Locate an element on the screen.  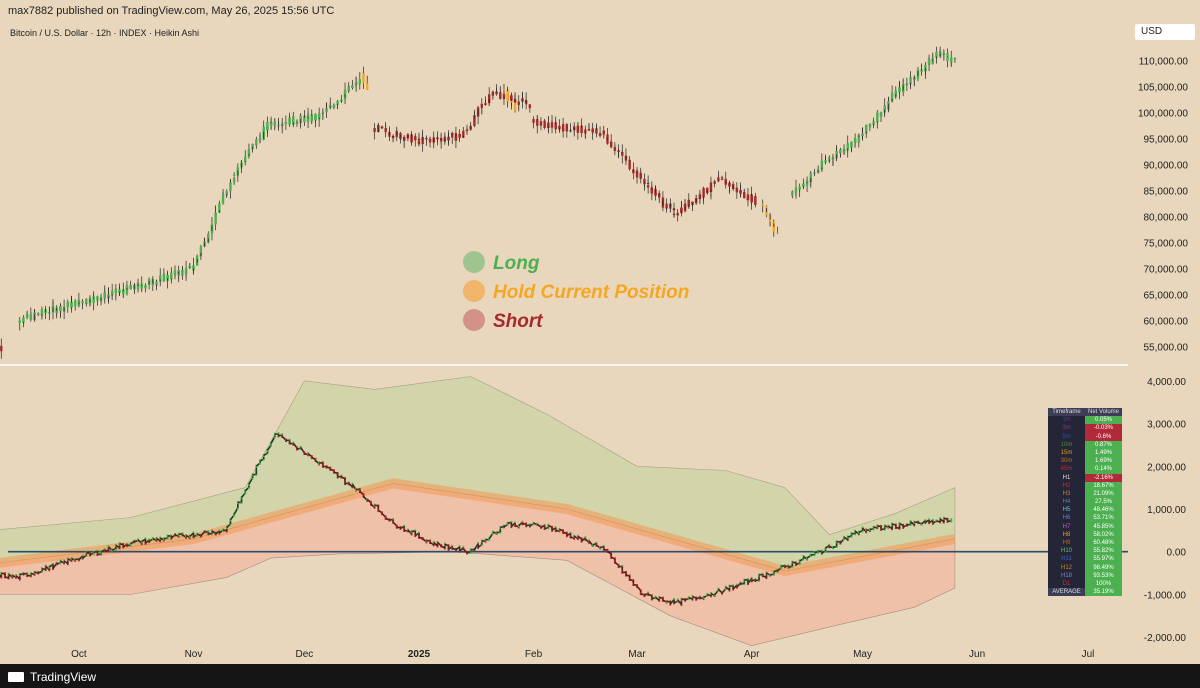
table-row: H6 53.71% is located at coordinates (1085, 518).